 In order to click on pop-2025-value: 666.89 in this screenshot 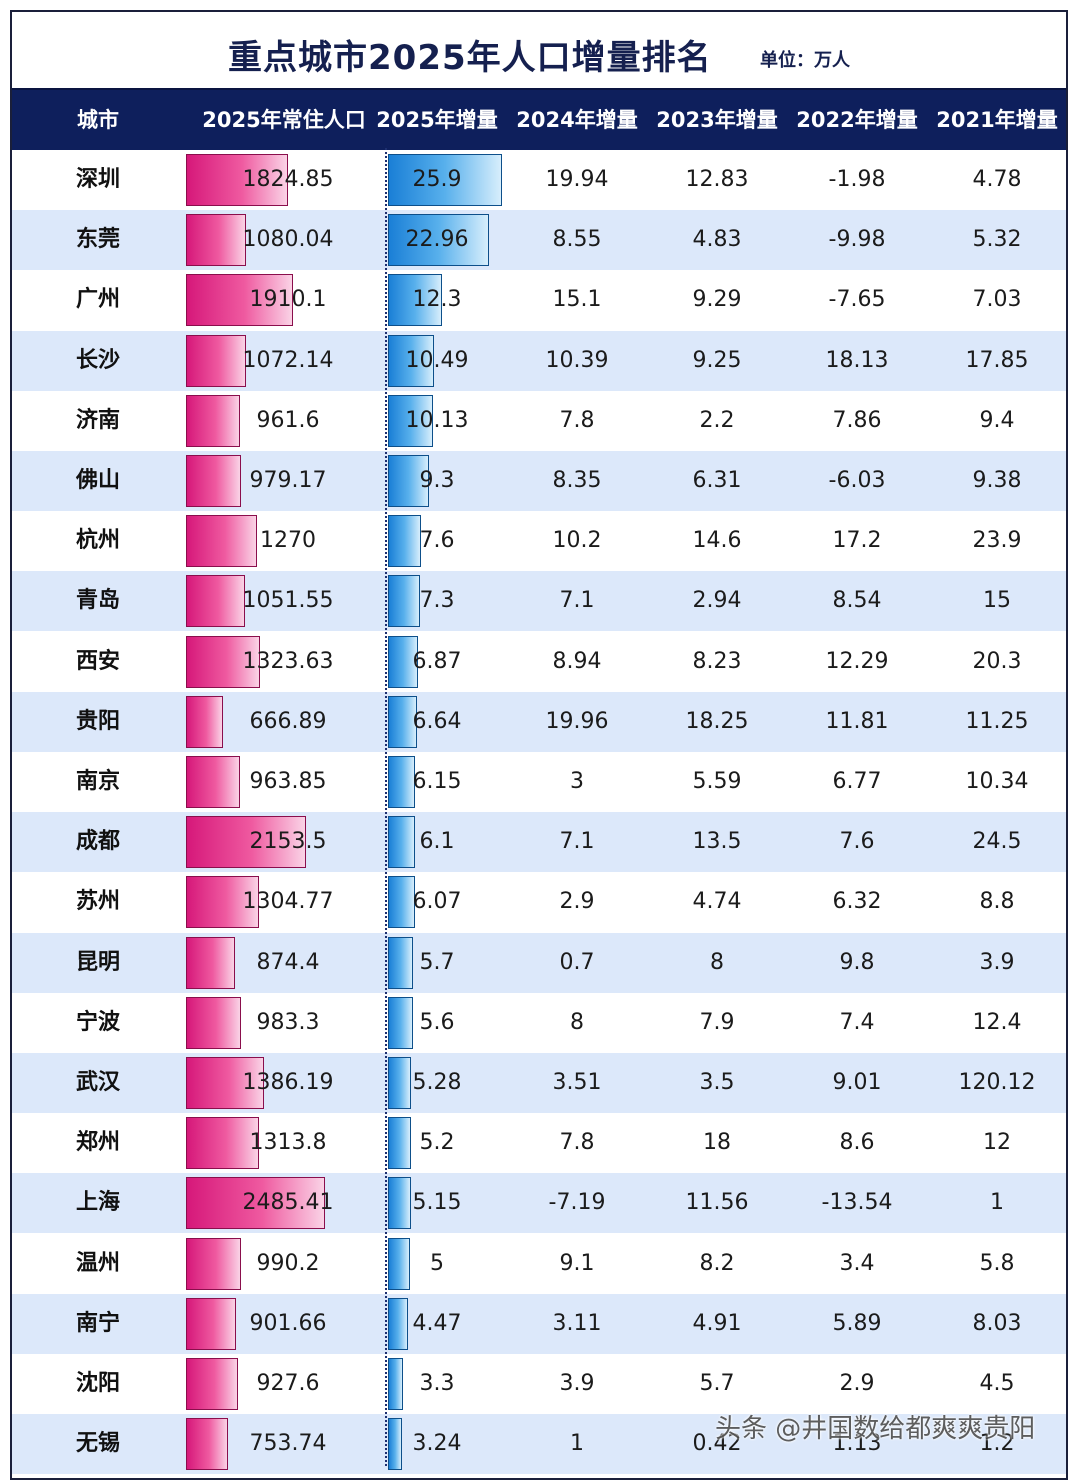, I will do `click(288, 721)`.